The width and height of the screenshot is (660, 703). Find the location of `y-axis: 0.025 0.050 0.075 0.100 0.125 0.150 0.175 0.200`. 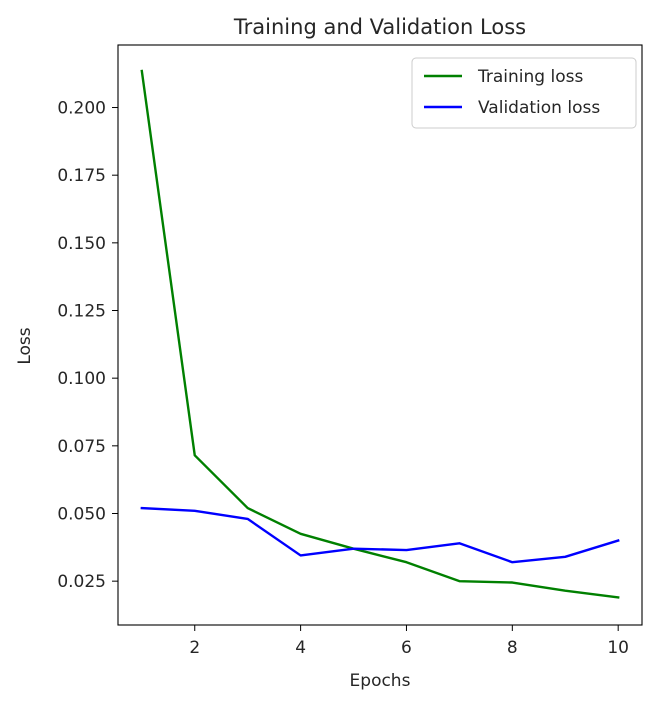

y-axis: 0.025 0.050 0.075 0.100 0.125 0.150 0.175 0.200 is located at coordinates (87, 345).